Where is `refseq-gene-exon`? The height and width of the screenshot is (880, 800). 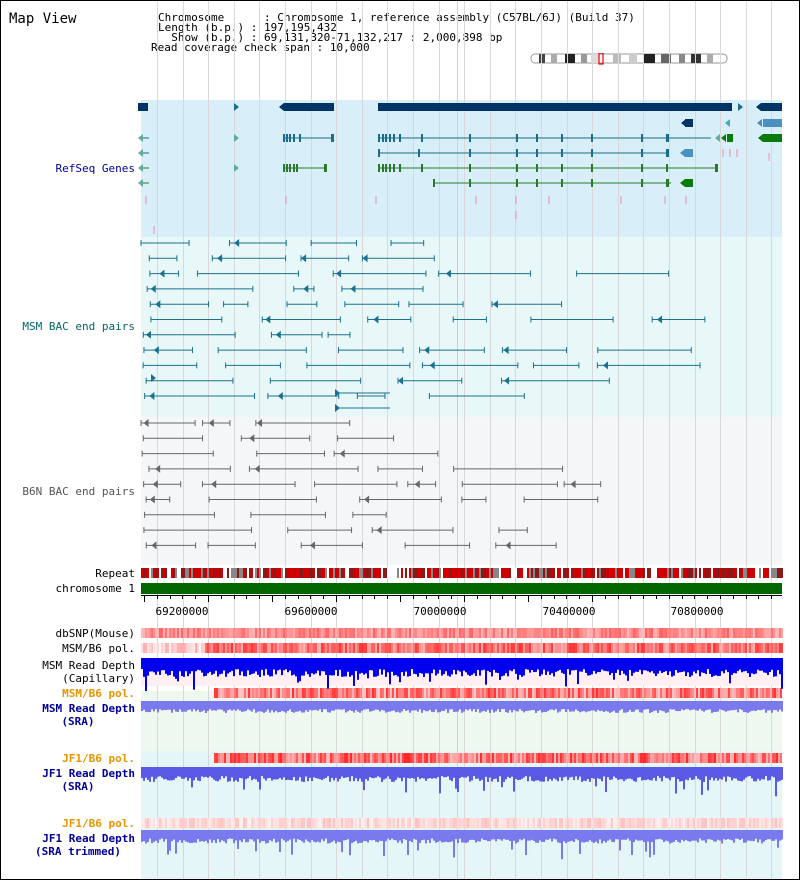
refseq-gene-exon is located at coordinates (642, 168).